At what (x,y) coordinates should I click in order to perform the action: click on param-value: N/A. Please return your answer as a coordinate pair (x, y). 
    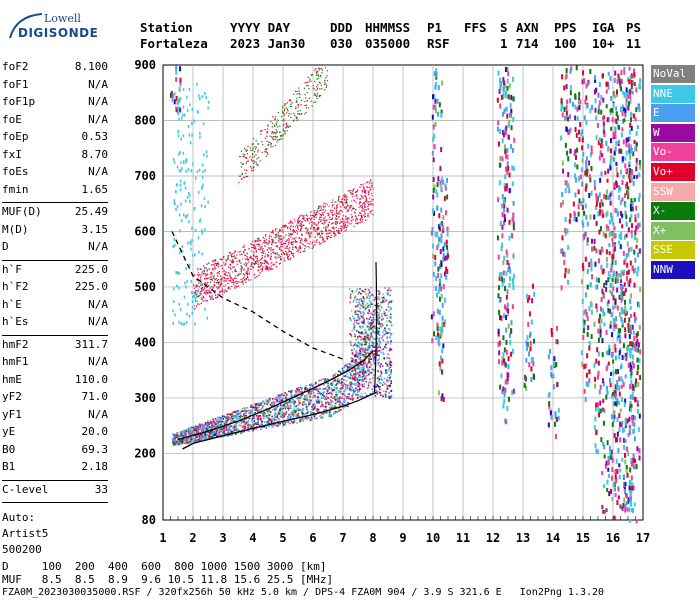
    Looking at the image, I should click on (98, 171).